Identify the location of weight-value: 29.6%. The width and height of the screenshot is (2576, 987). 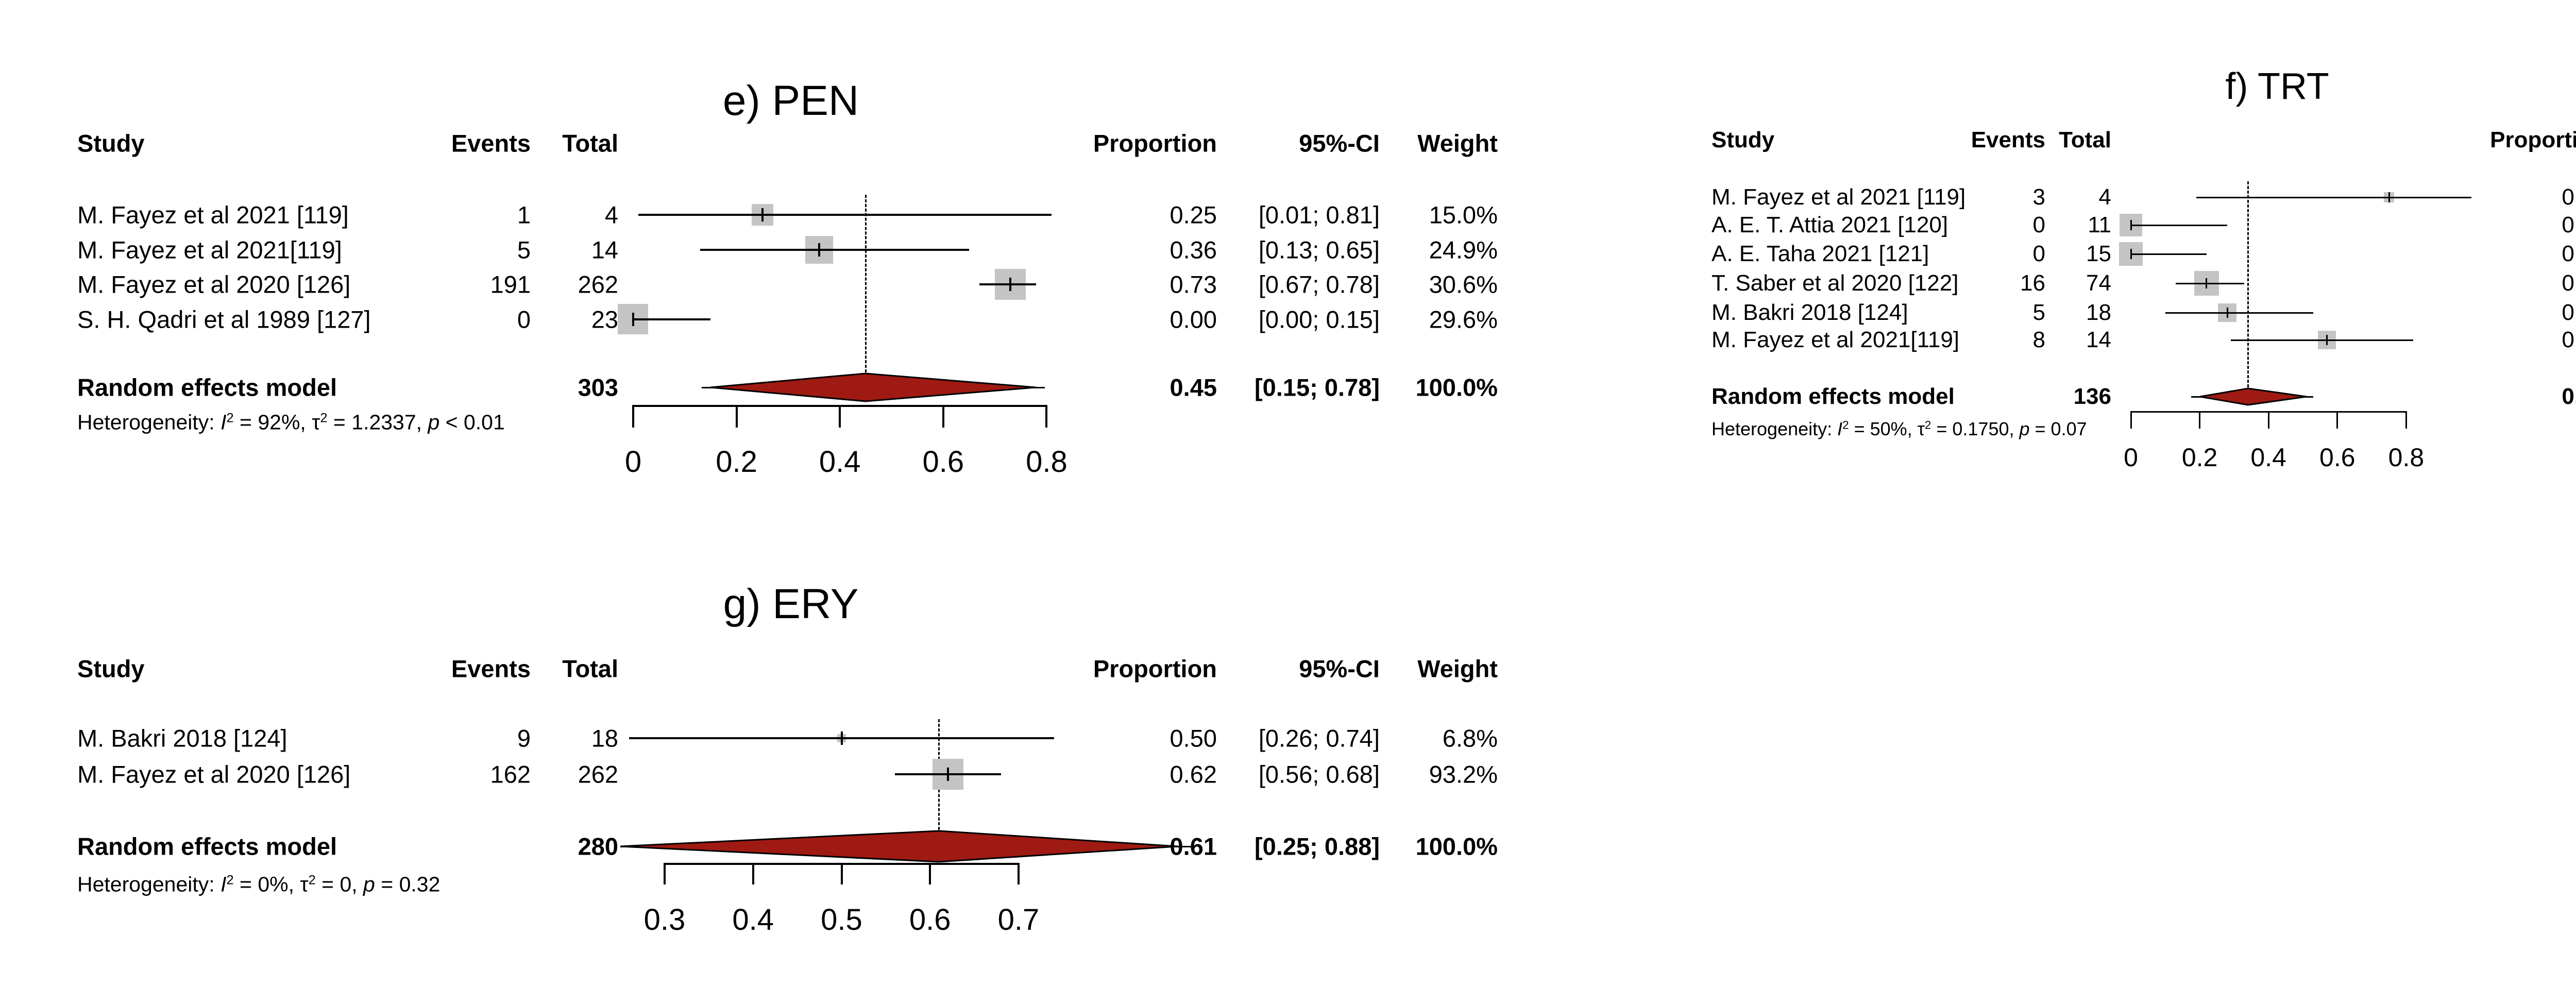
(1463, 319).